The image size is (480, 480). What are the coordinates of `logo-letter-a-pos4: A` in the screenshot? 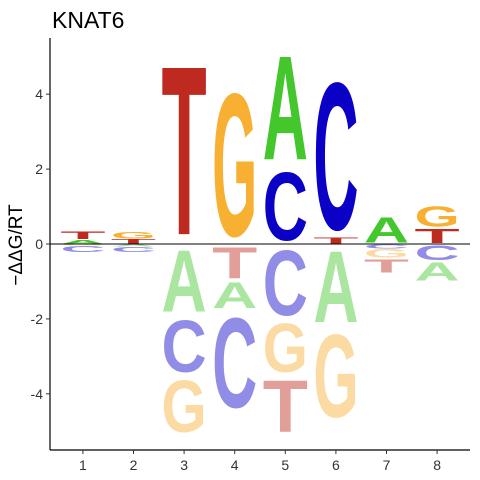 It's located at (234, 295).